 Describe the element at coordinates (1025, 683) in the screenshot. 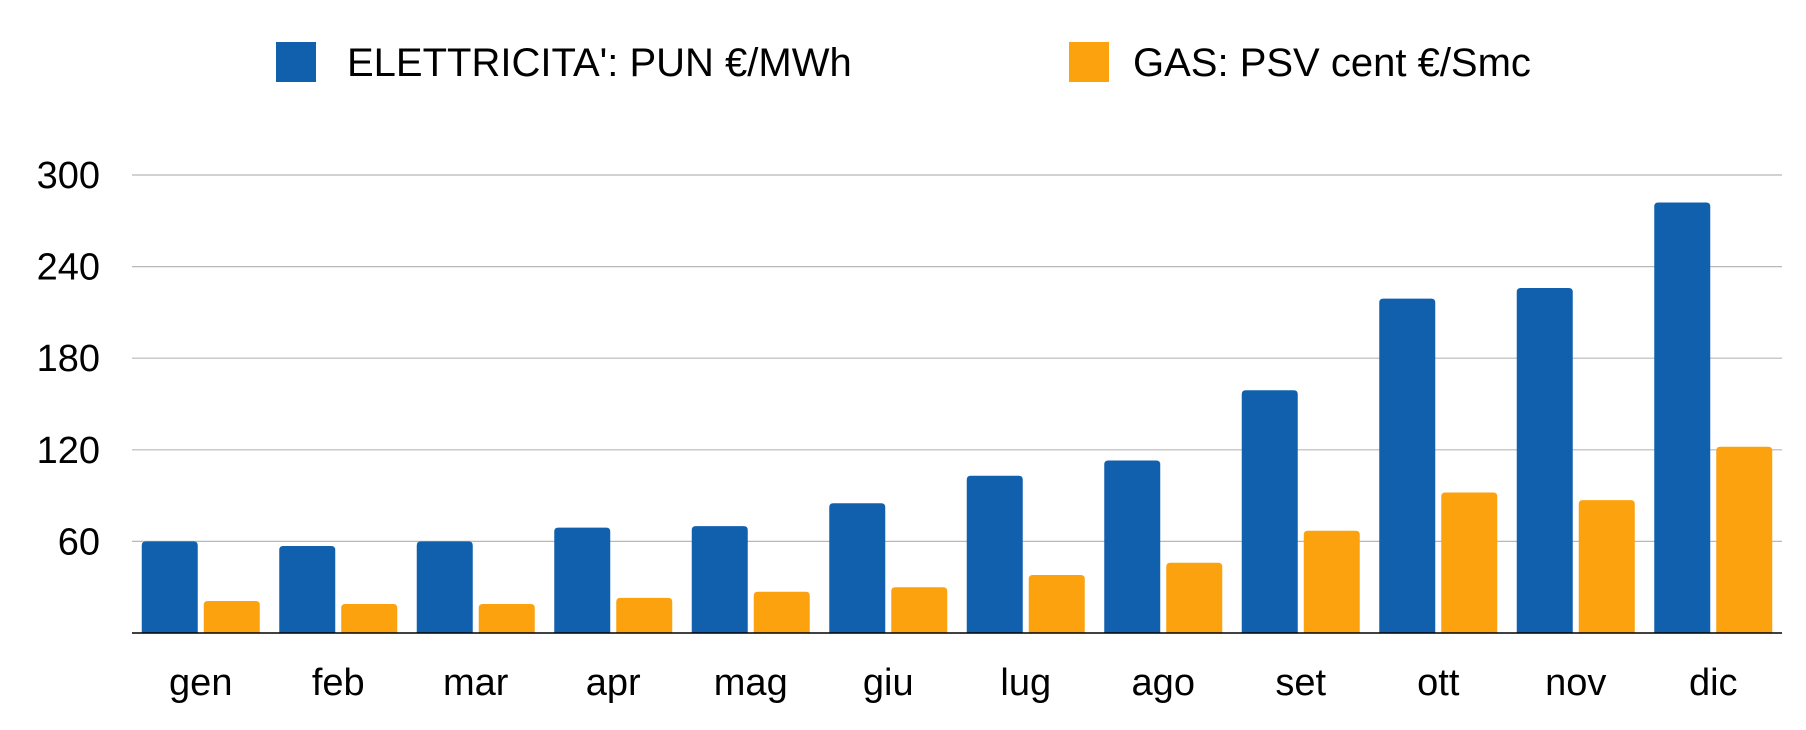

I see `x-tick-label: lug` at that location.